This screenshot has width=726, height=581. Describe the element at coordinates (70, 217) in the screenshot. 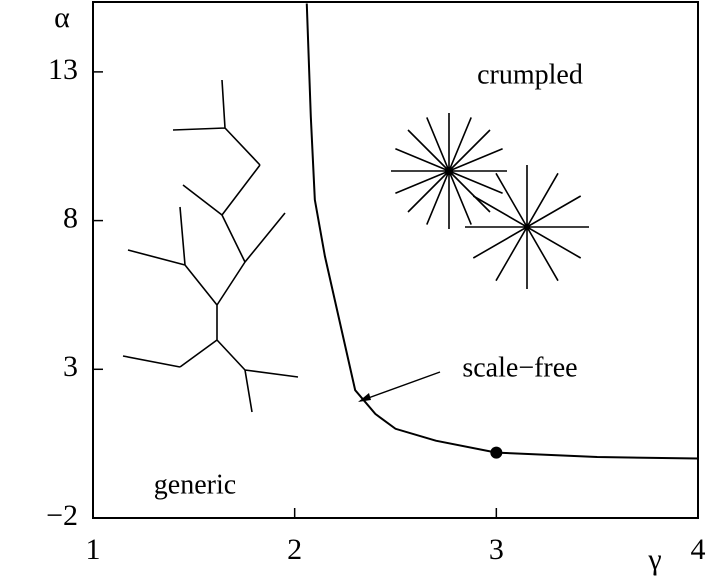

I see `y-tick-label: 8` at that location.